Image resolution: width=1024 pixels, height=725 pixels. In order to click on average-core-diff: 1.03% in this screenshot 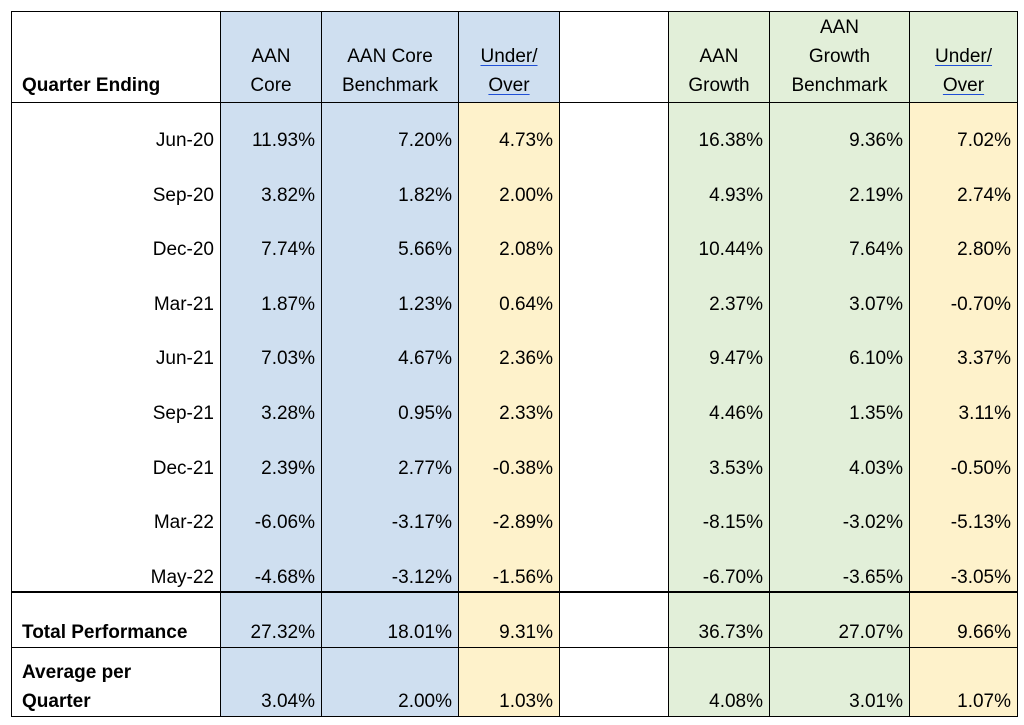, I will do `click(526, 701)`.